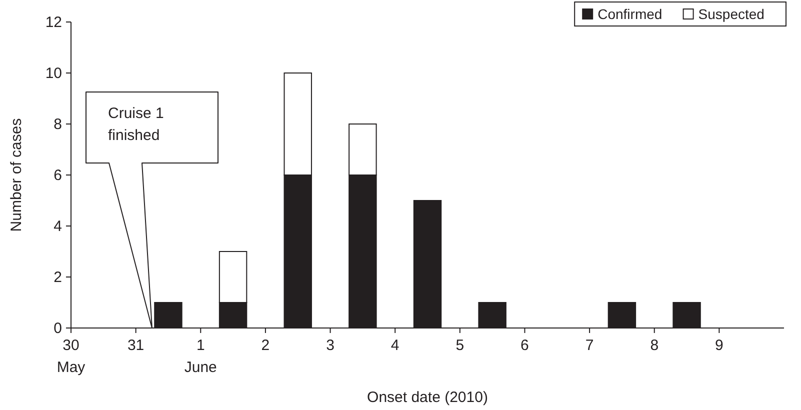  What do you see at coordinates (330, 345) in the screenshot?
I see `x-tick-label: 3` at bounding box center [330, 345].